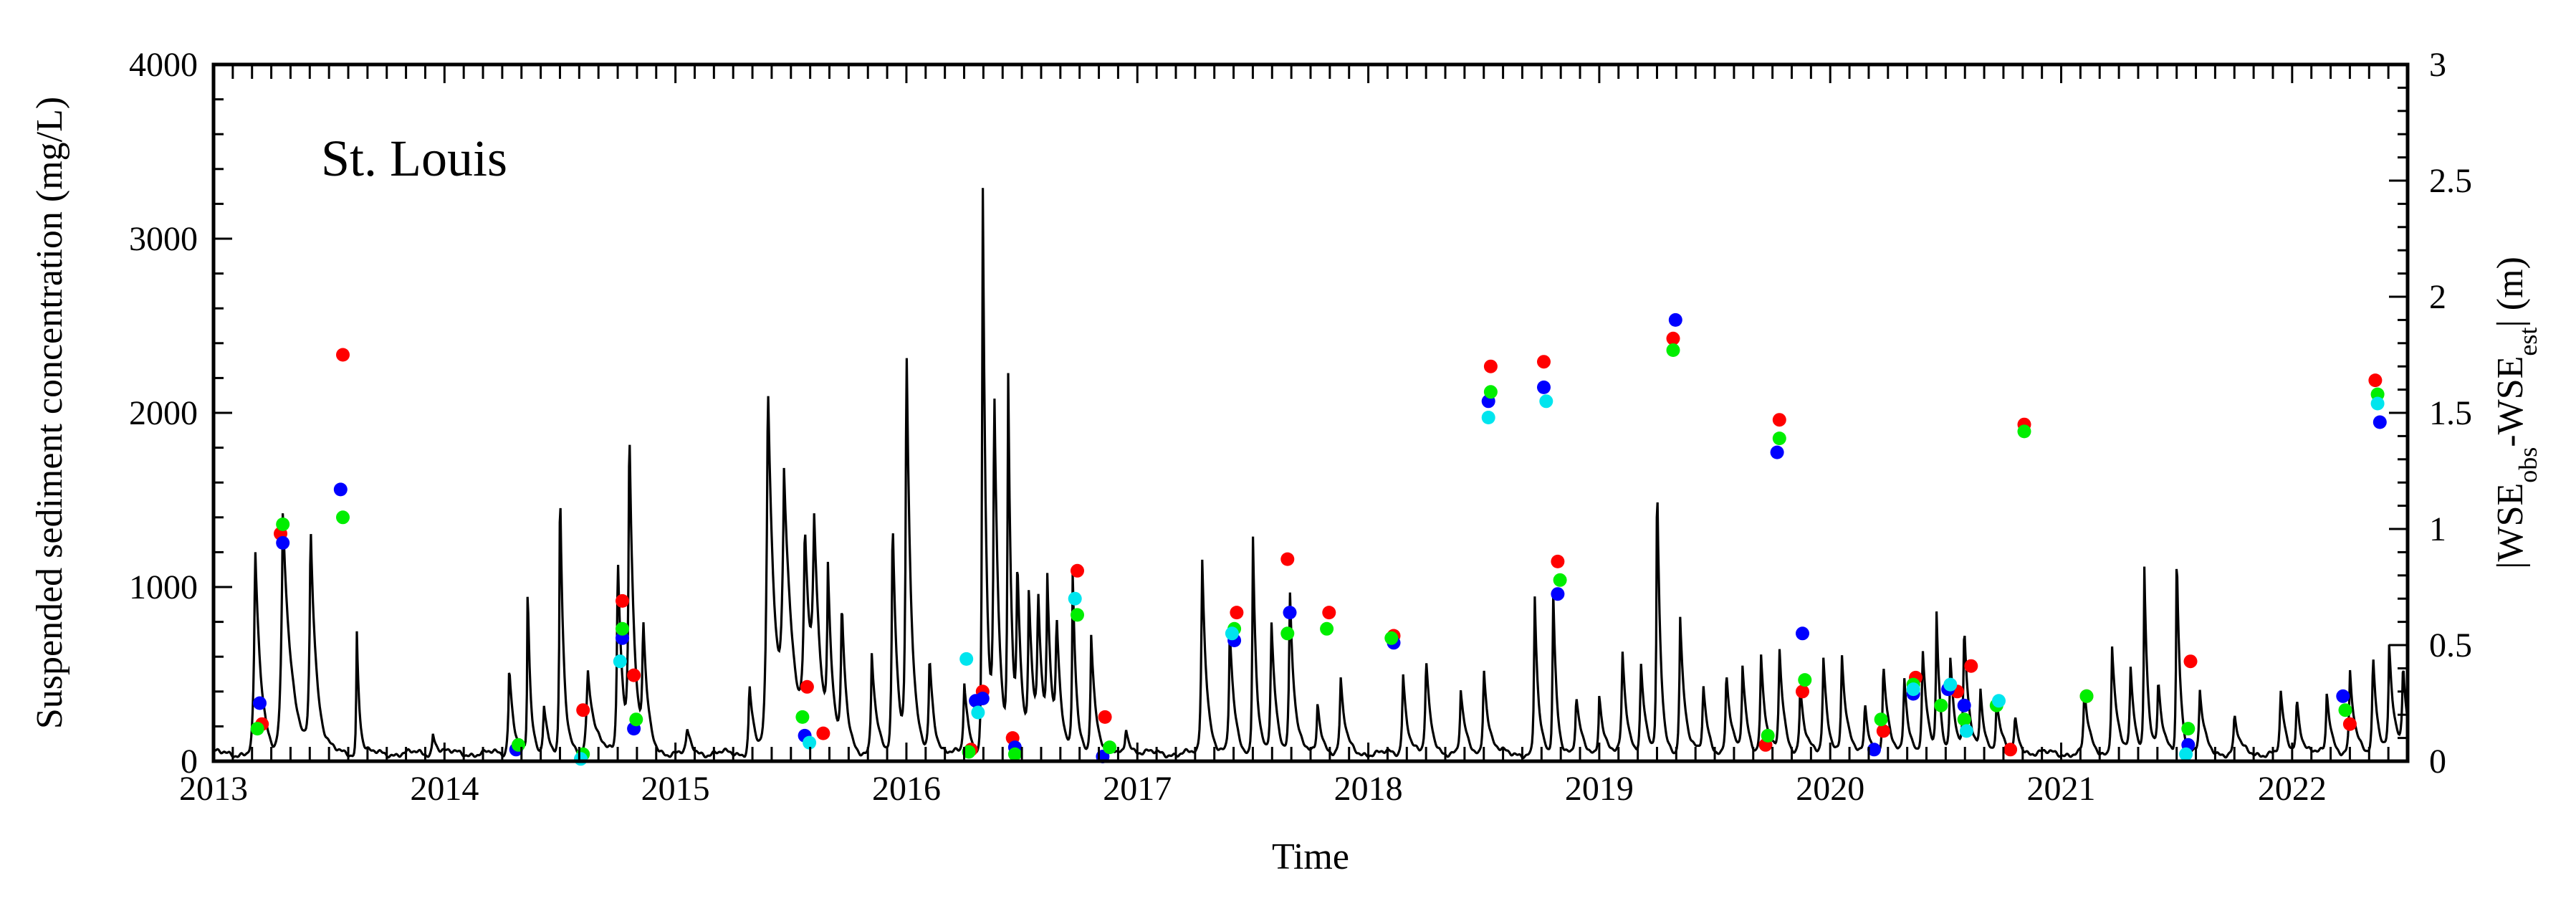 This screenshot has width=2576, height=911. What do you see at coordinates (1368, 789) in the screenshot?
I see `x-tick-label: 2018` at bounding box center [1368, 789].